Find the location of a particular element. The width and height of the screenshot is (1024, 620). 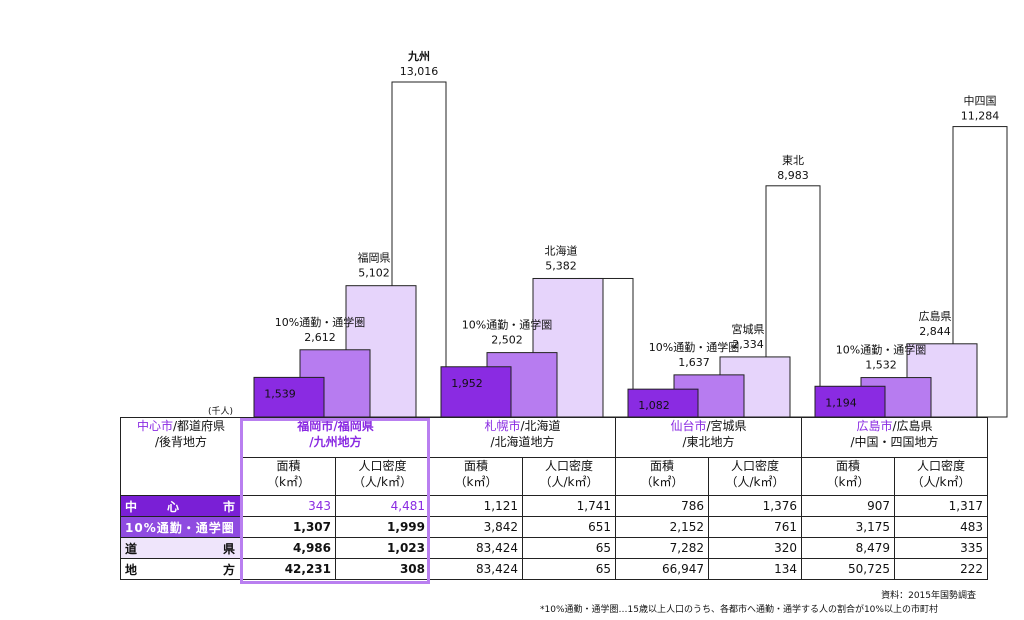

table-cell: 8,479 is located at coordinates (848, 548).